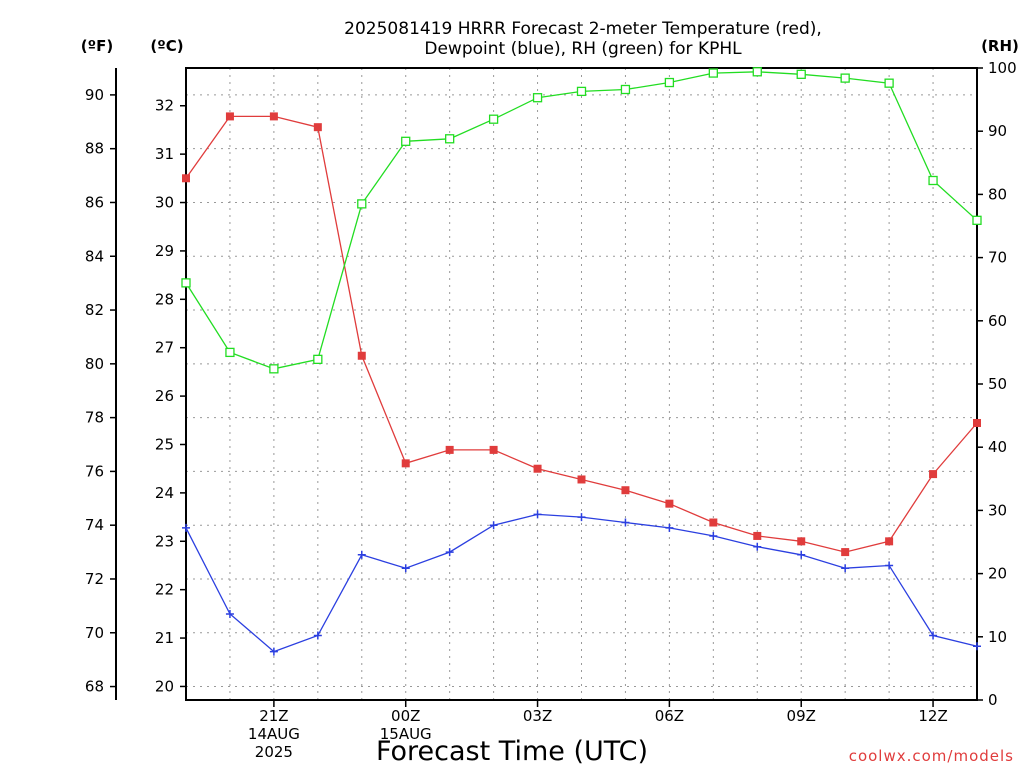 This screenshot has height=768, width=1024. I want to click on celsius-axis: 20 21 22 23 24 25 26 27 28 29 30 31 32, so click(170, 396).